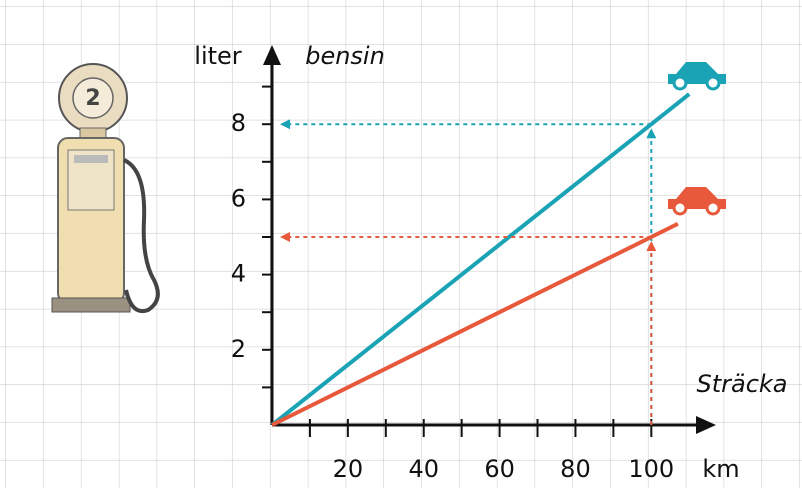  Describe the element at coordinates (238, 274) in the screenshot. I see `y-tick-label: 4` at that location.